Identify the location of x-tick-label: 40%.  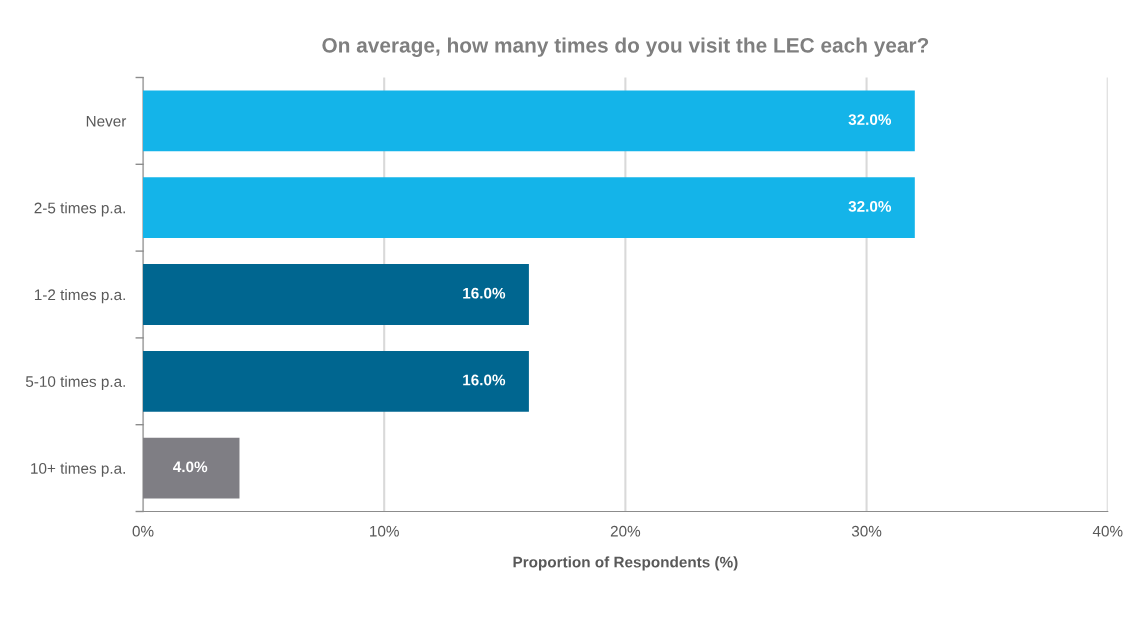
(1107, 531).